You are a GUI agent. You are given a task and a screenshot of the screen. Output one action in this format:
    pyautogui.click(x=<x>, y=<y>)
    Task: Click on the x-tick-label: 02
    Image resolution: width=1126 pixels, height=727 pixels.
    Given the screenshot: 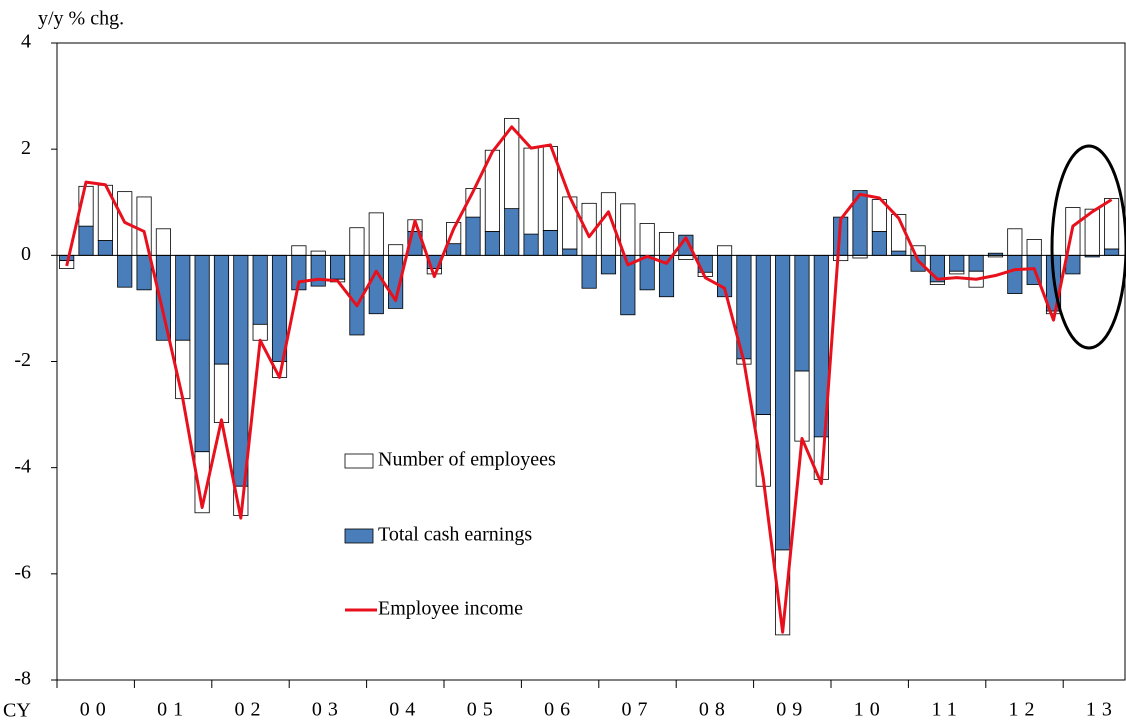 What is the action you would take?
    pyautogui.click(x=251, y=710)
    